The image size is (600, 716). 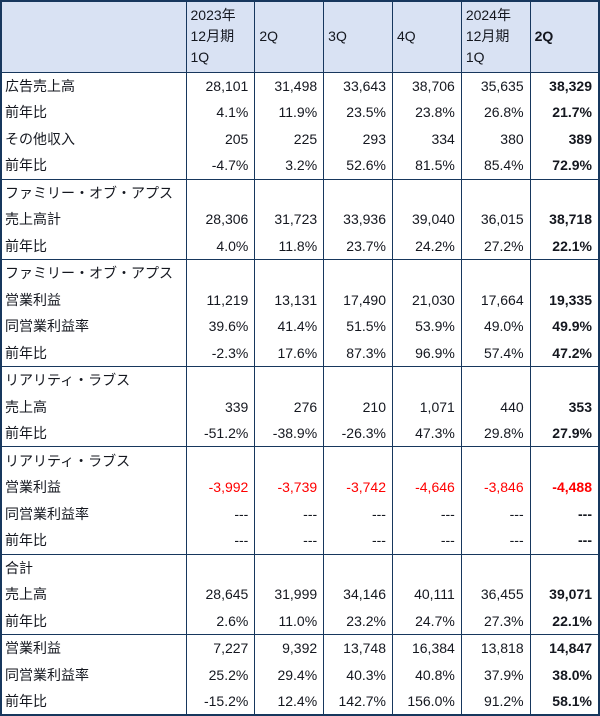 I want to click on cell-value: 85.4%, so click(x=495, y=166).